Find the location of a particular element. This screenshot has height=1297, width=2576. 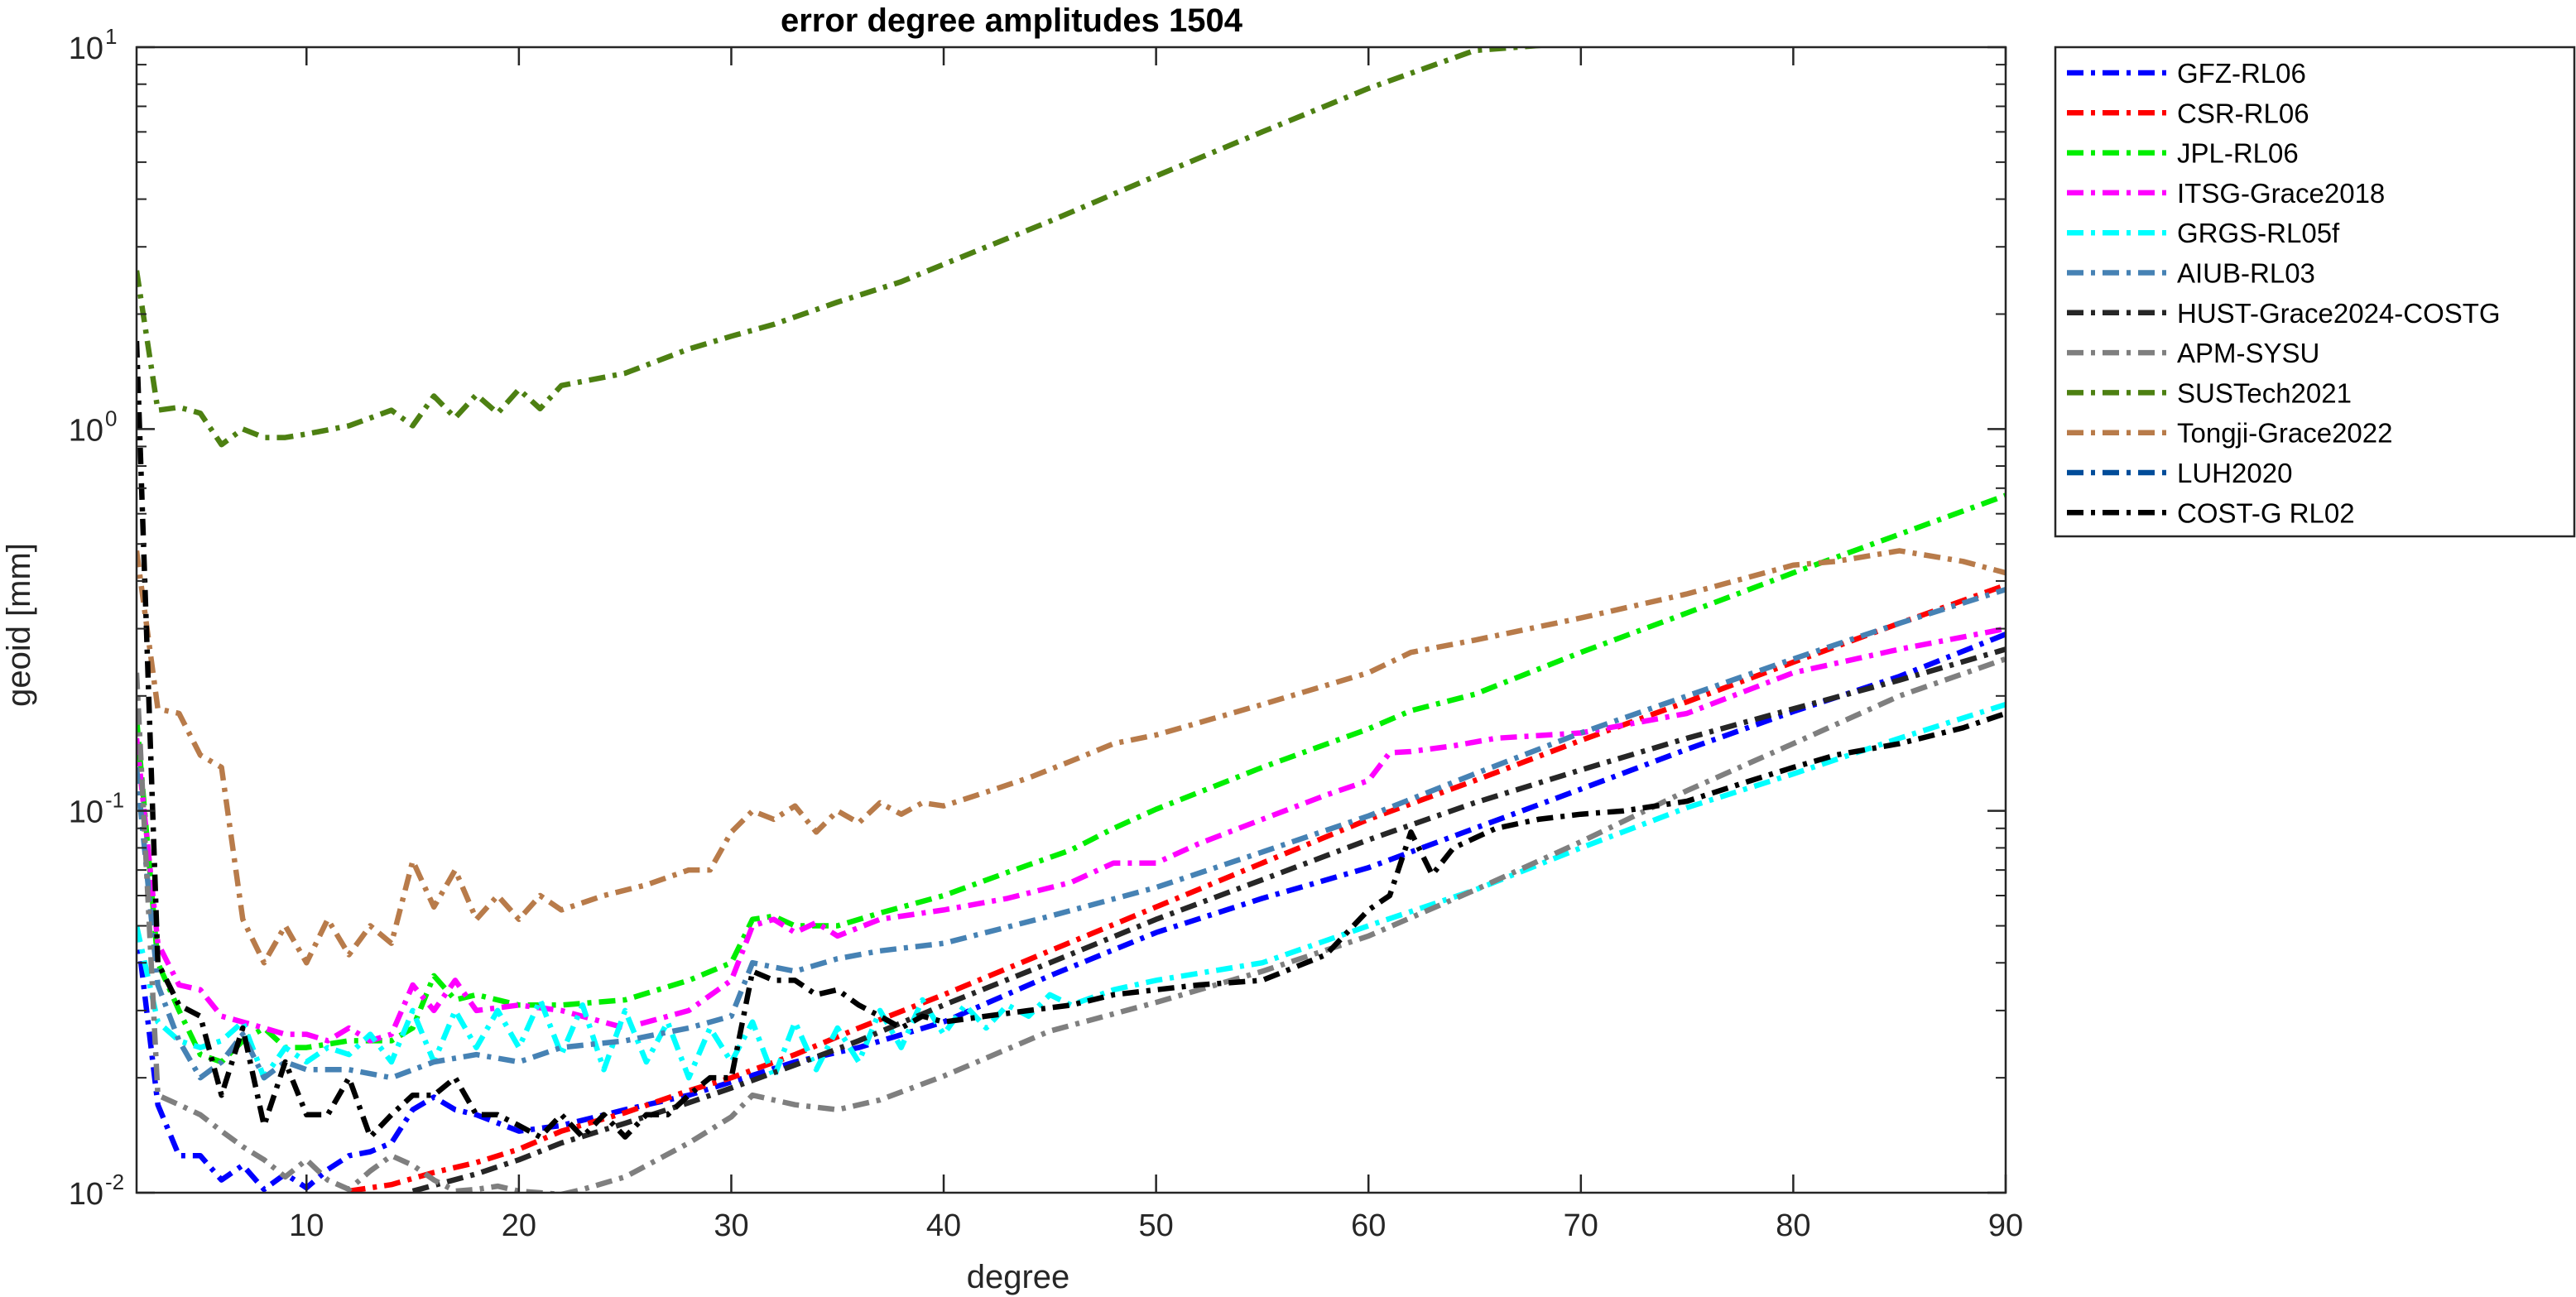

y-tick-exponent: -2 is located at coordinates (114, 1182).